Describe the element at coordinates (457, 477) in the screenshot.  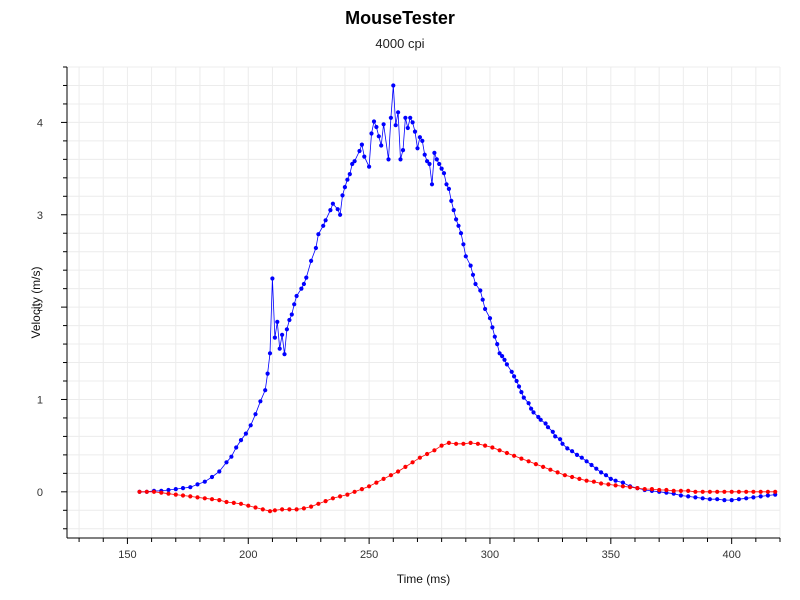
I see `series-line` at that location.